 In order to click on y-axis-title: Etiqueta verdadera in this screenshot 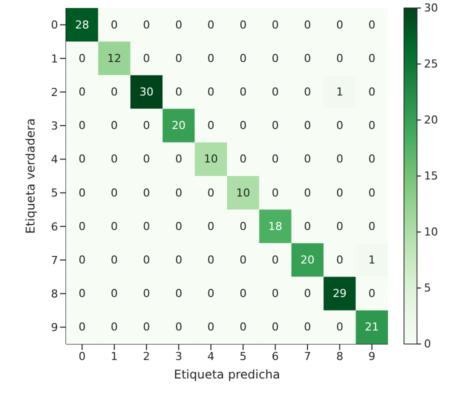, I will do `click(30, 176)`.